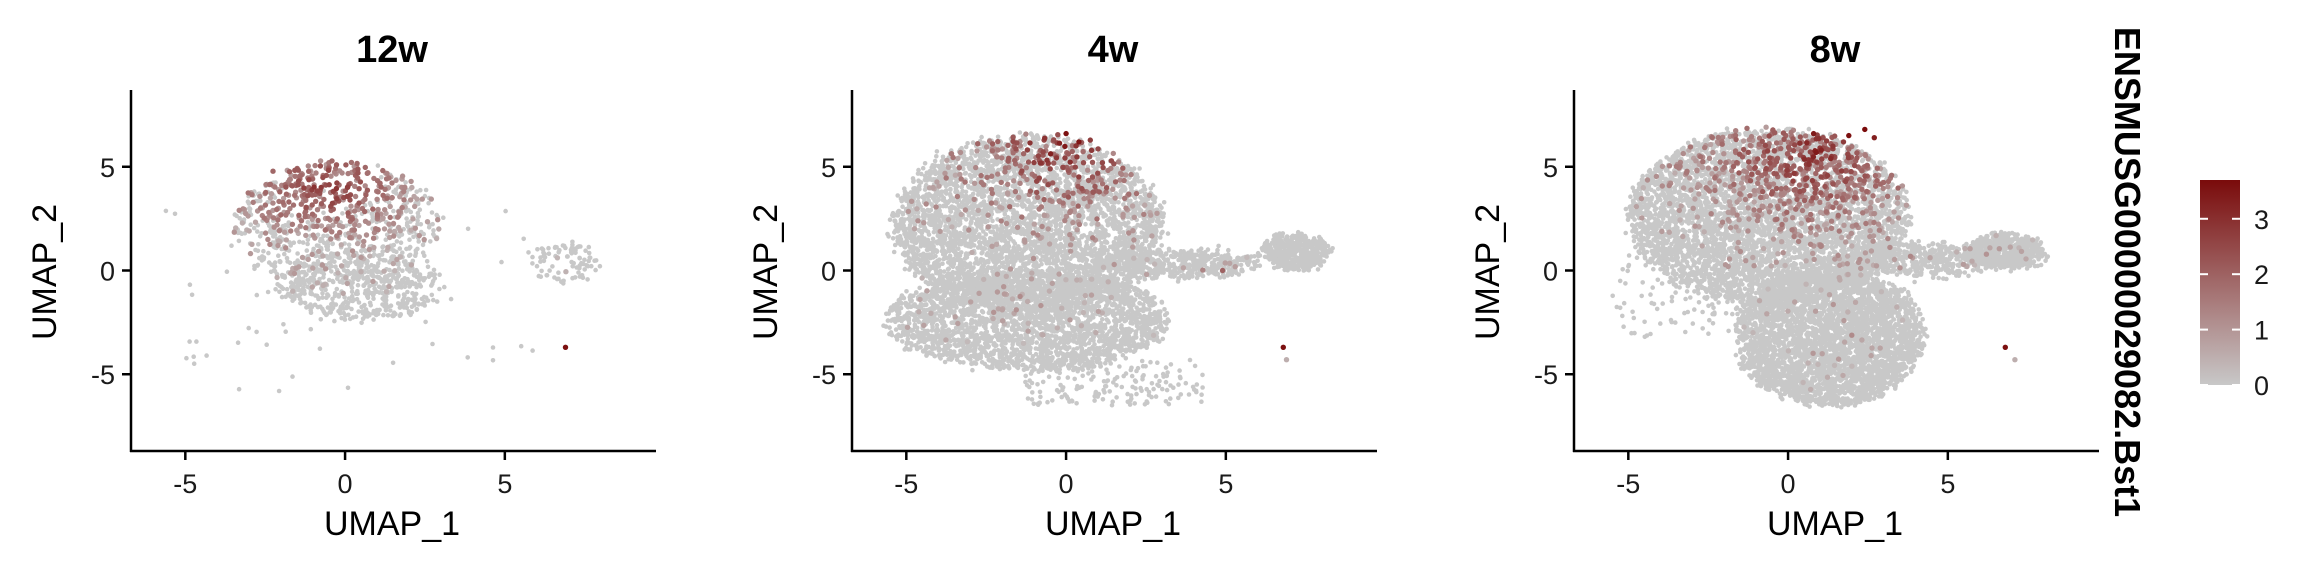  I want to click on x-tick-label: 5, so click(504, 484).